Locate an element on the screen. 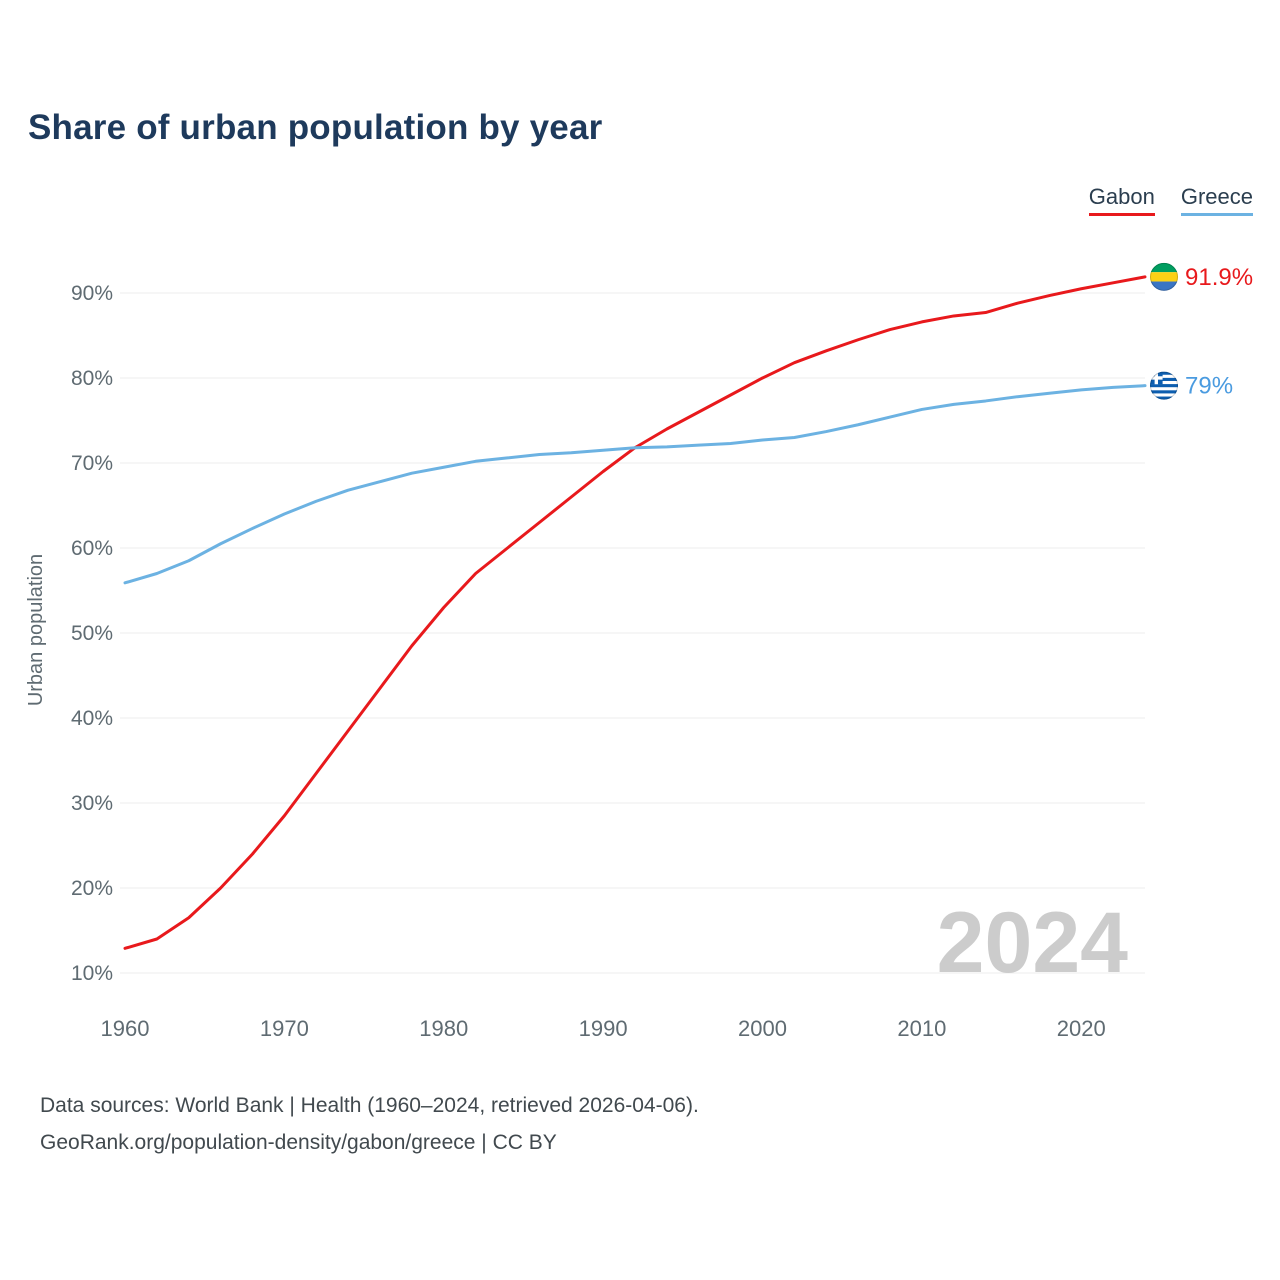 The height and width of the screenshot is (1280, 1280). y-tick-label: 40% is located at coordinates (92, 718).